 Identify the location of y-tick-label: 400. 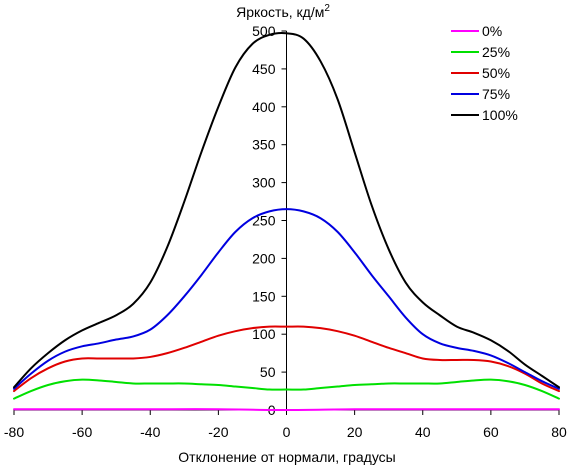
(264, 107).